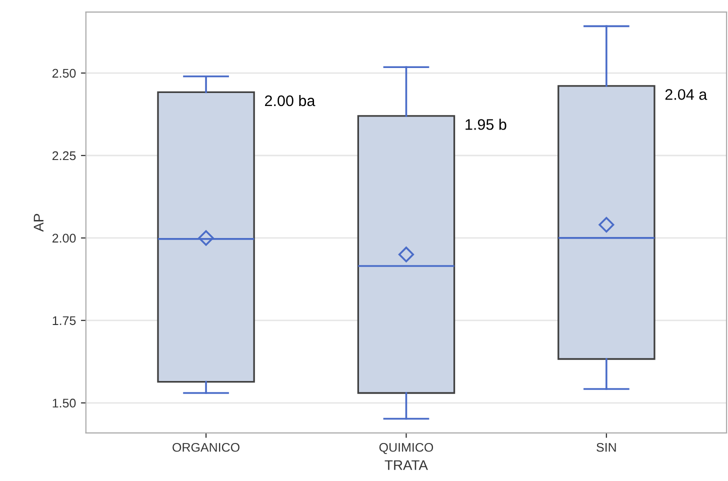 The image size is (728, 481). Describe the element at coordinates (64, 155) in the screenshot. I see `y-tick-label: 2.25` at that location.